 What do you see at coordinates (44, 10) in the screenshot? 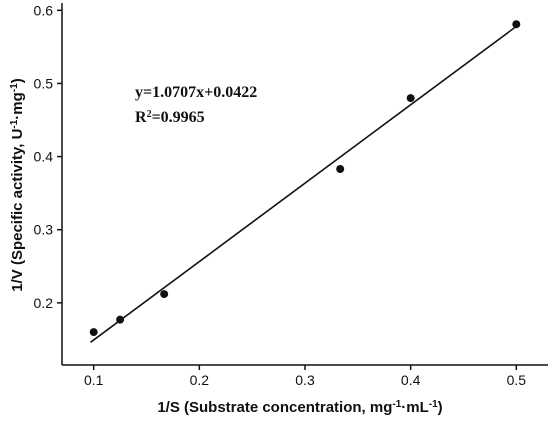
I see `y-tick-label: 0.6` at bounding box center [44, 10].